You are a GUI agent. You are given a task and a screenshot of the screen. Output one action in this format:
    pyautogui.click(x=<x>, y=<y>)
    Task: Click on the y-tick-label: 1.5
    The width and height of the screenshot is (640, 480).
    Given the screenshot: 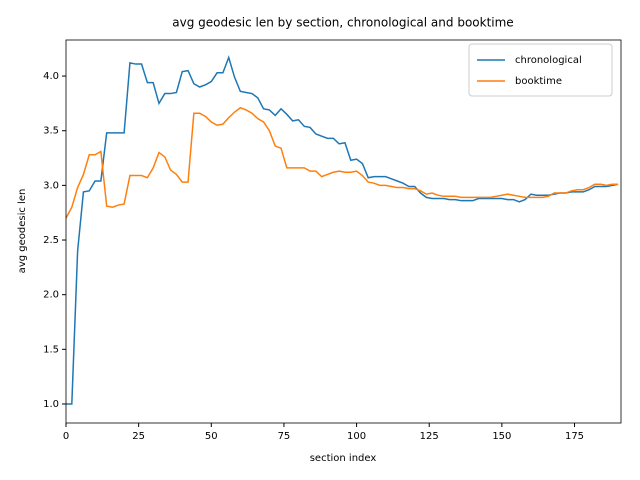 What is the action you would take?
    pyautogui.click(x=51, y=349)
    